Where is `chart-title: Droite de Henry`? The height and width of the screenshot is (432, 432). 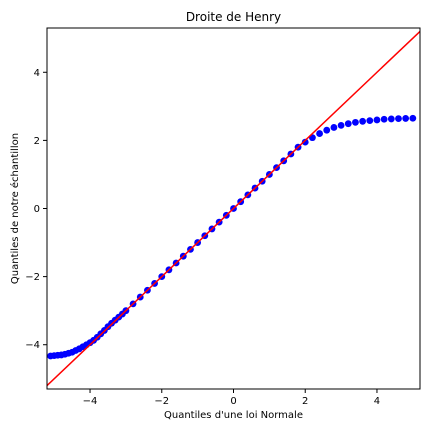
chart-title: Droite de Henry is located at coordinates (233, 17).